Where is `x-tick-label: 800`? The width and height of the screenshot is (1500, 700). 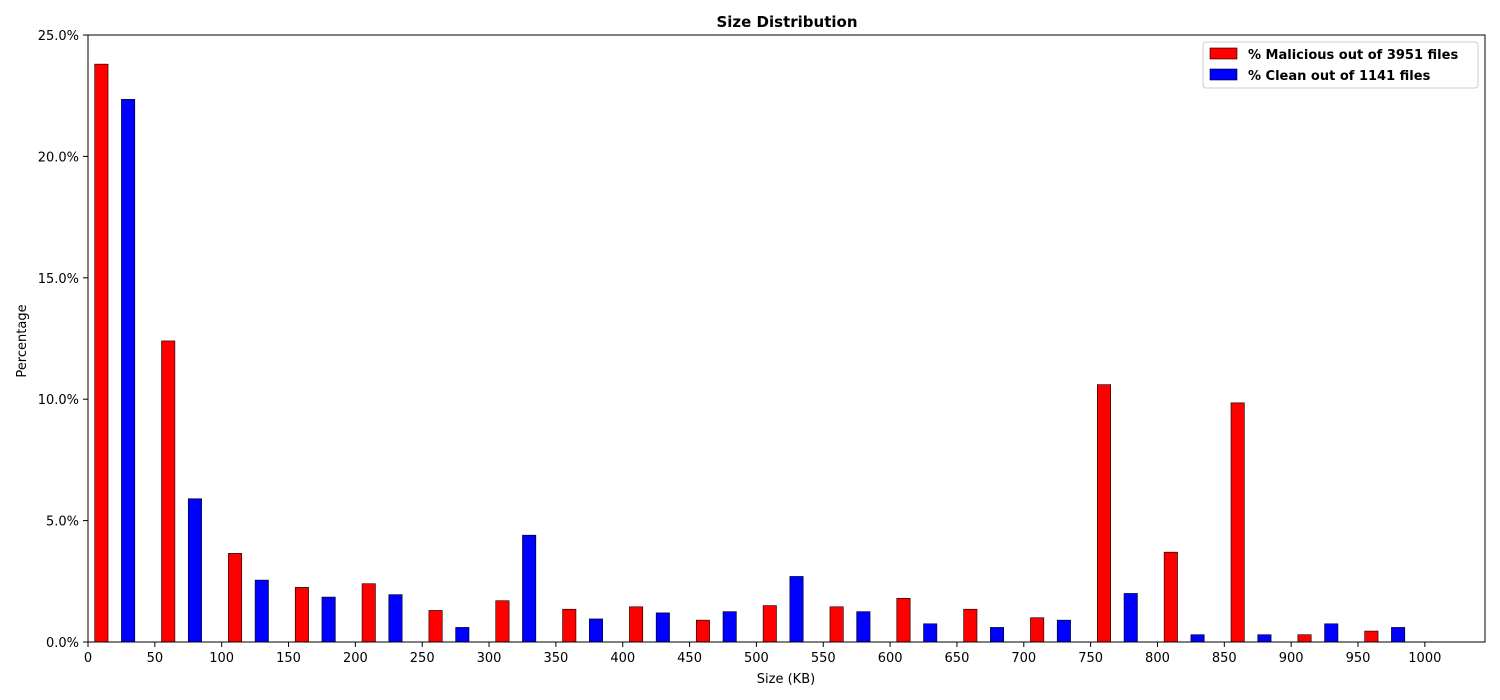 x-tick-label: 800 is located at coordinates (1157, 658).